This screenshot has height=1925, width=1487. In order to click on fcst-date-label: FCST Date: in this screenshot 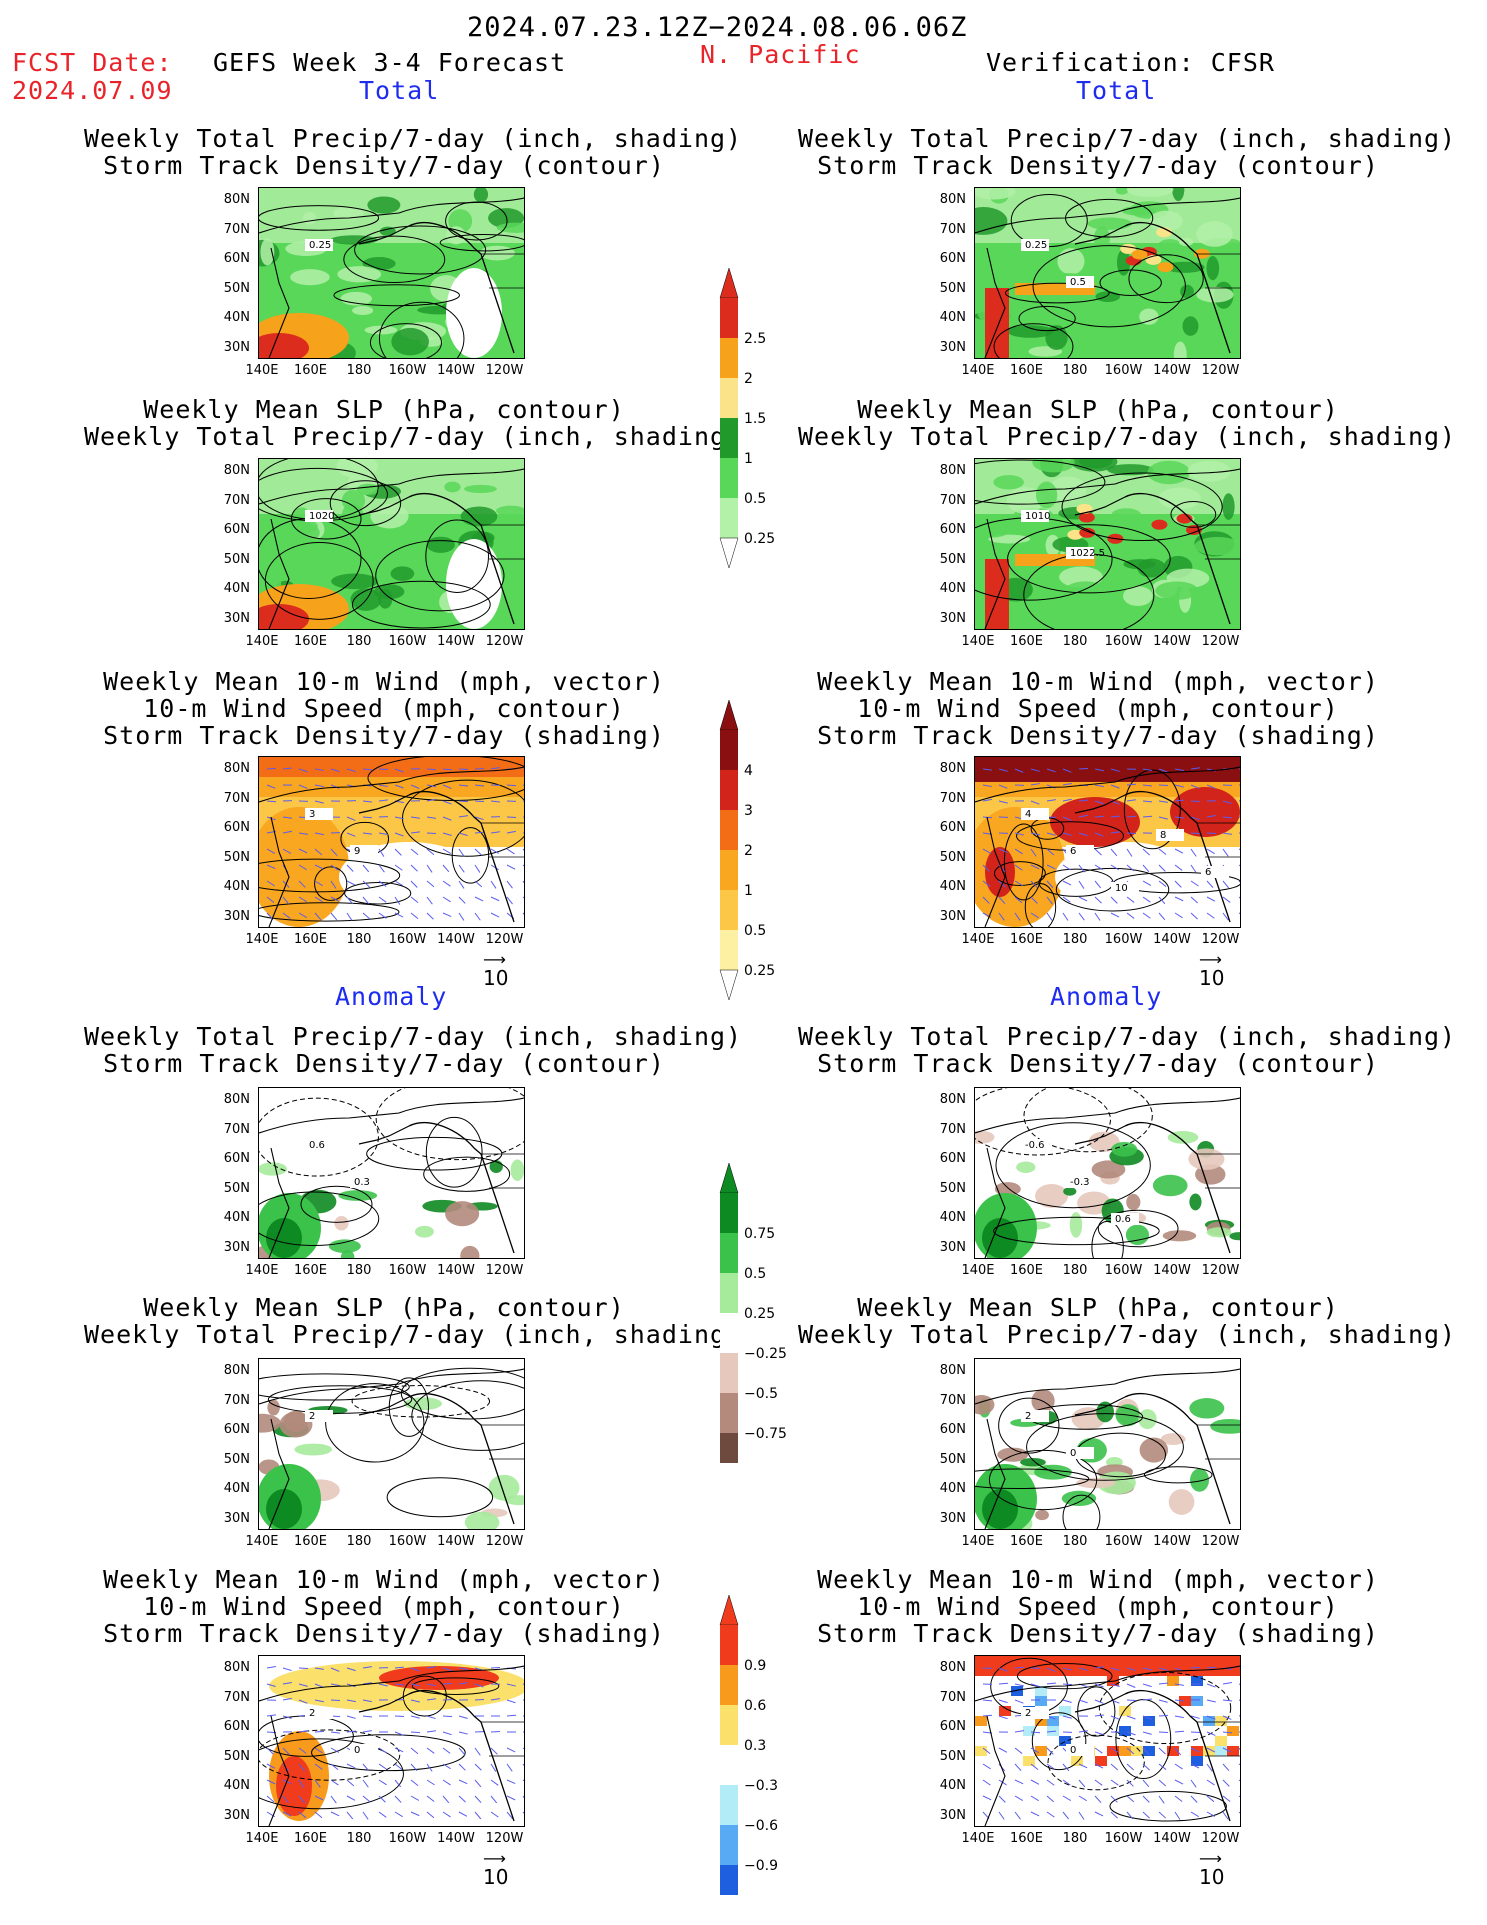, I will do `click(92, 62)`.